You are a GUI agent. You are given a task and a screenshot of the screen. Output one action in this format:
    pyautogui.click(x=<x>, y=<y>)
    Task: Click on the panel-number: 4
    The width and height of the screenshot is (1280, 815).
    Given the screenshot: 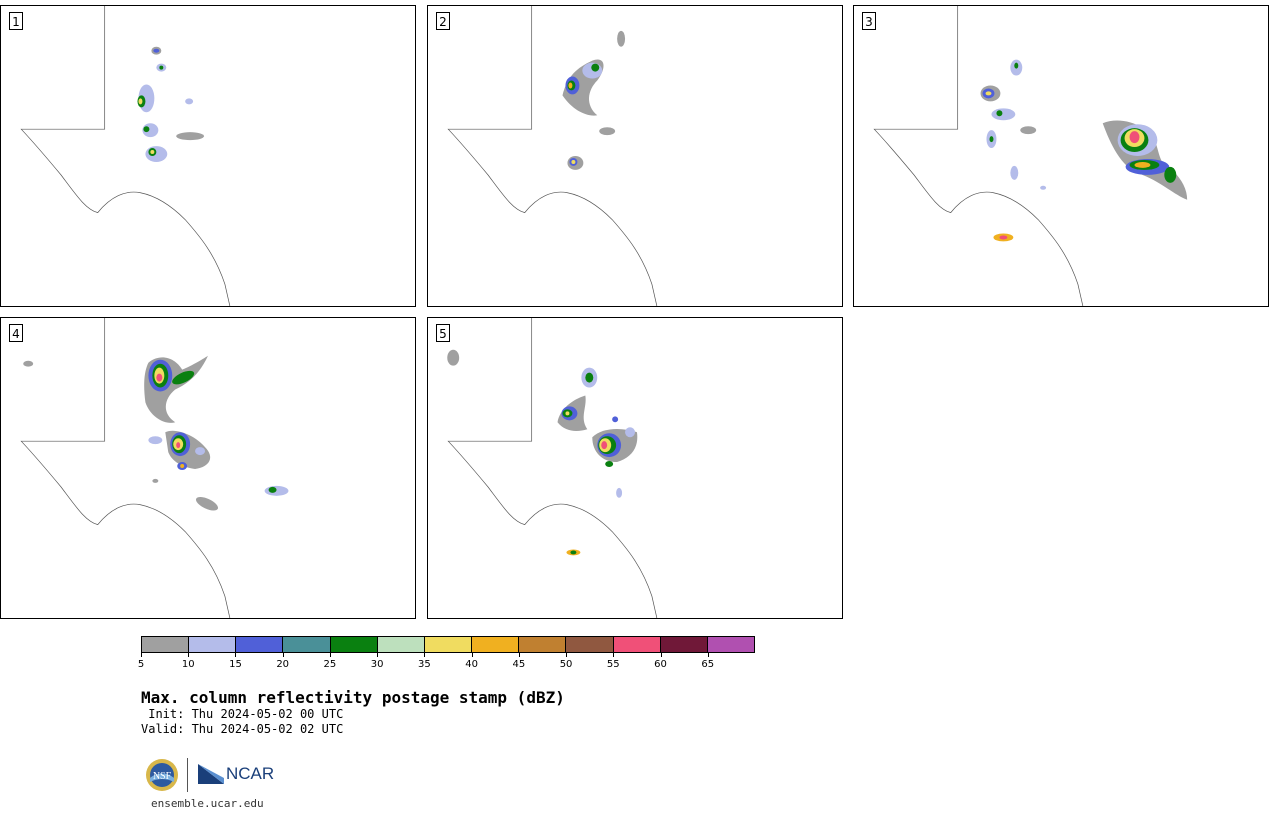 What is the action you would take?
    pyautogui.click(x=16, y=333)
    